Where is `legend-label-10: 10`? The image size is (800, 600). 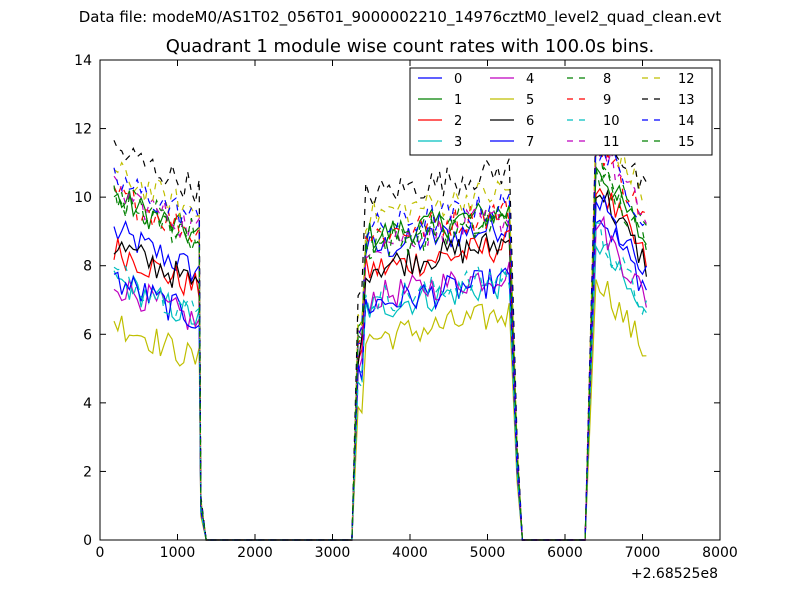 legend-label-10: 10 is located at coordinates (611, 121).